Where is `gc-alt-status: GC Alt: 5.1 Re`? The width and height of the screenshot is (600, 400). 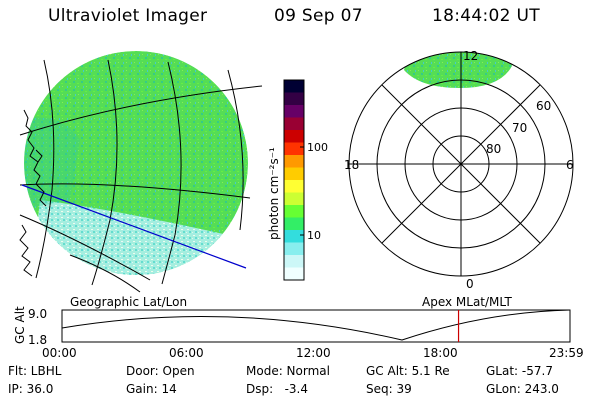 gc-alt-status: GC Alt: 5.1 Re is located at coordinates (408, 371).